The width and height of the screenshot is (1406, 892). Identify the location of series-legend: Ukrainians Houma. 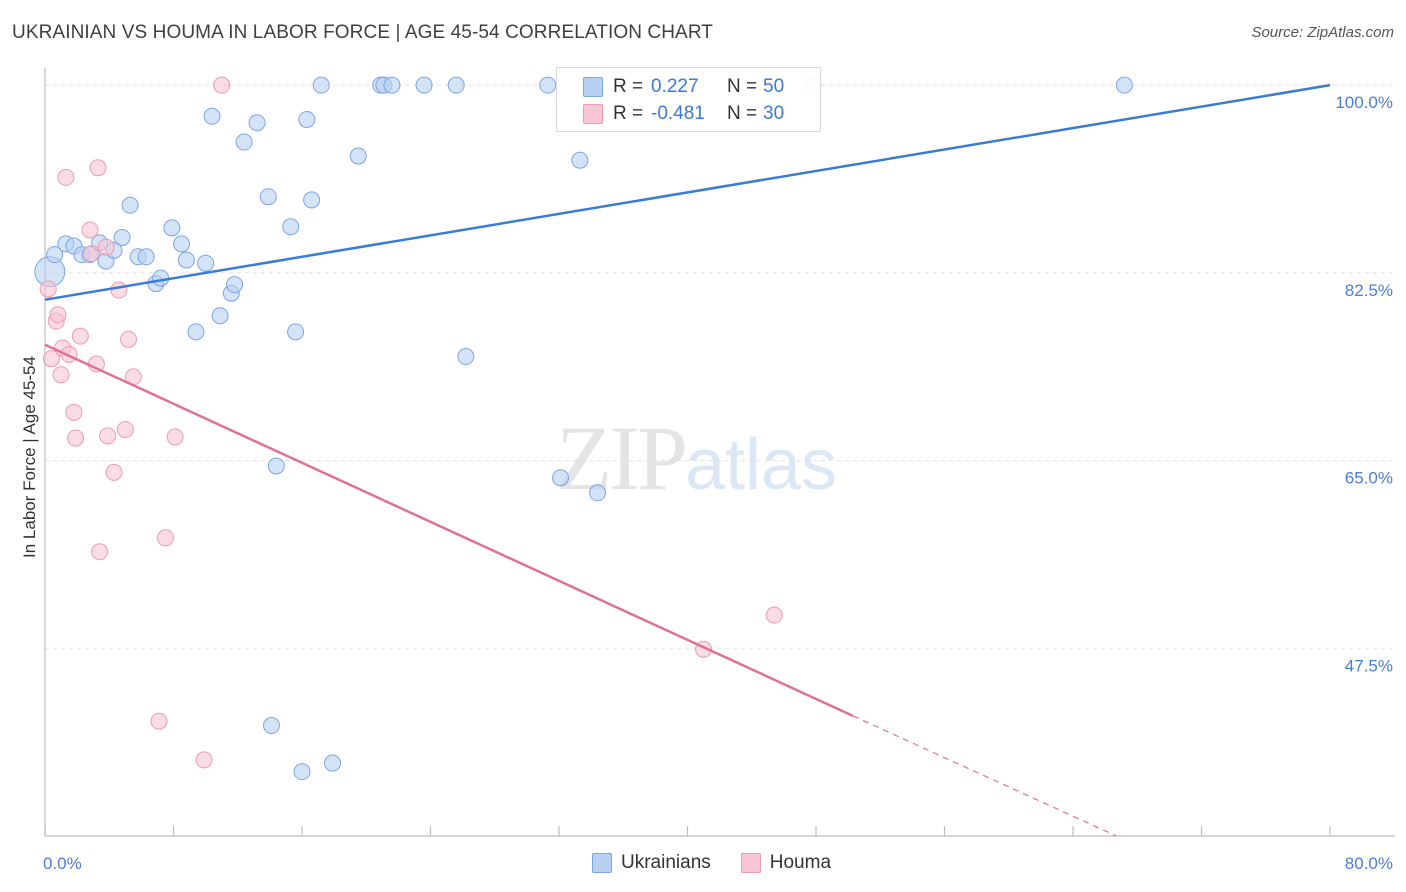
(726, 863).